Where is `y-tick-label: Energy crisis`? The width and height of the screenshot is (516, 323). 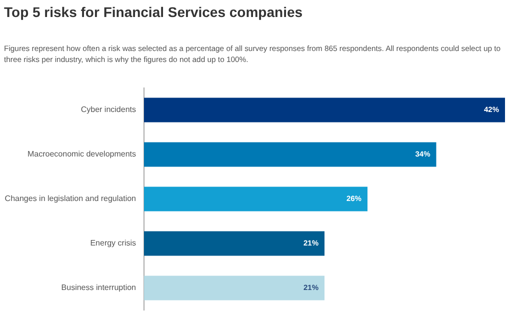 y-tick-label: Energy crisis is located at coordinates (113, 243).